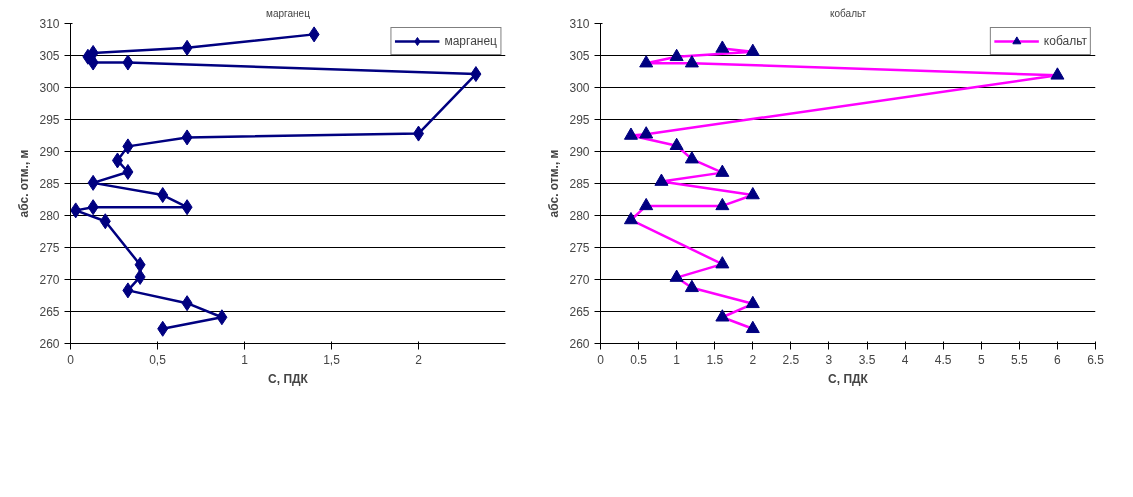  Describe the element at coordinates (848, 13) in the screenshot. I see `chart-title: кобальт` at that location.